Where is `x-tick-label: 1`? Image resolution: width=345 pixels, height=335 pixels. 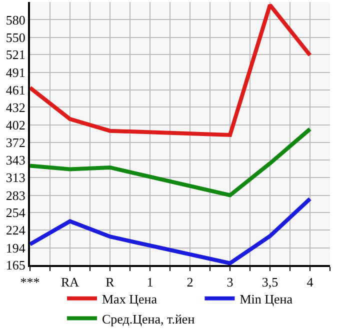
x-tick-label: 1 is located at coordinates (150, 282).